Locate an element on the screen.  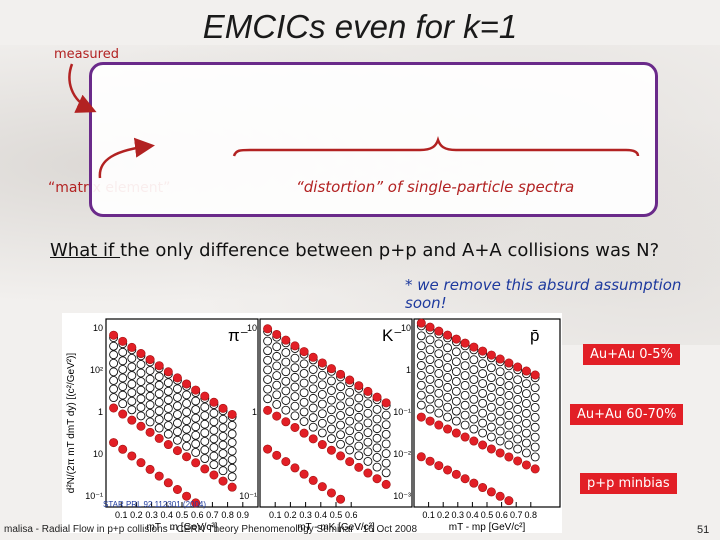
y-tick-label: 10⁻¹ is located at coordinates (248, 496).